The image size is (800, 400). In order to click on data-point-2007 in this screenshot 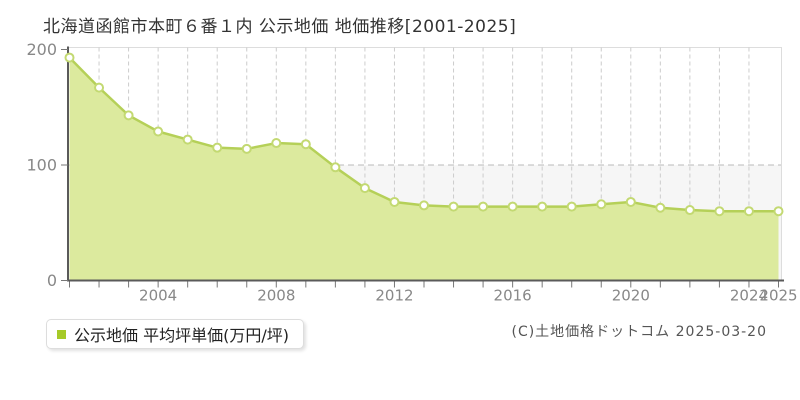, I will do `click(246, 148)`.